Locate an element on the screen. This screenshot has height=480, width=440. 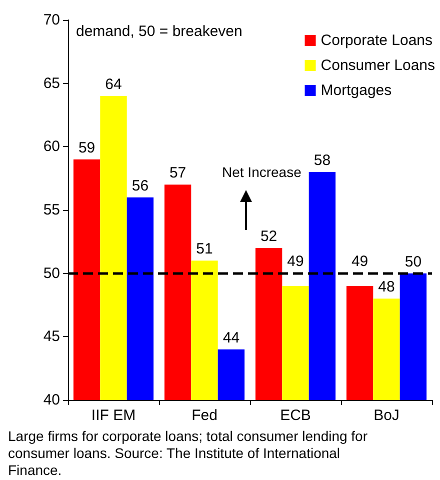
y-tick-label: 70 is located at coordinates (51, 20).